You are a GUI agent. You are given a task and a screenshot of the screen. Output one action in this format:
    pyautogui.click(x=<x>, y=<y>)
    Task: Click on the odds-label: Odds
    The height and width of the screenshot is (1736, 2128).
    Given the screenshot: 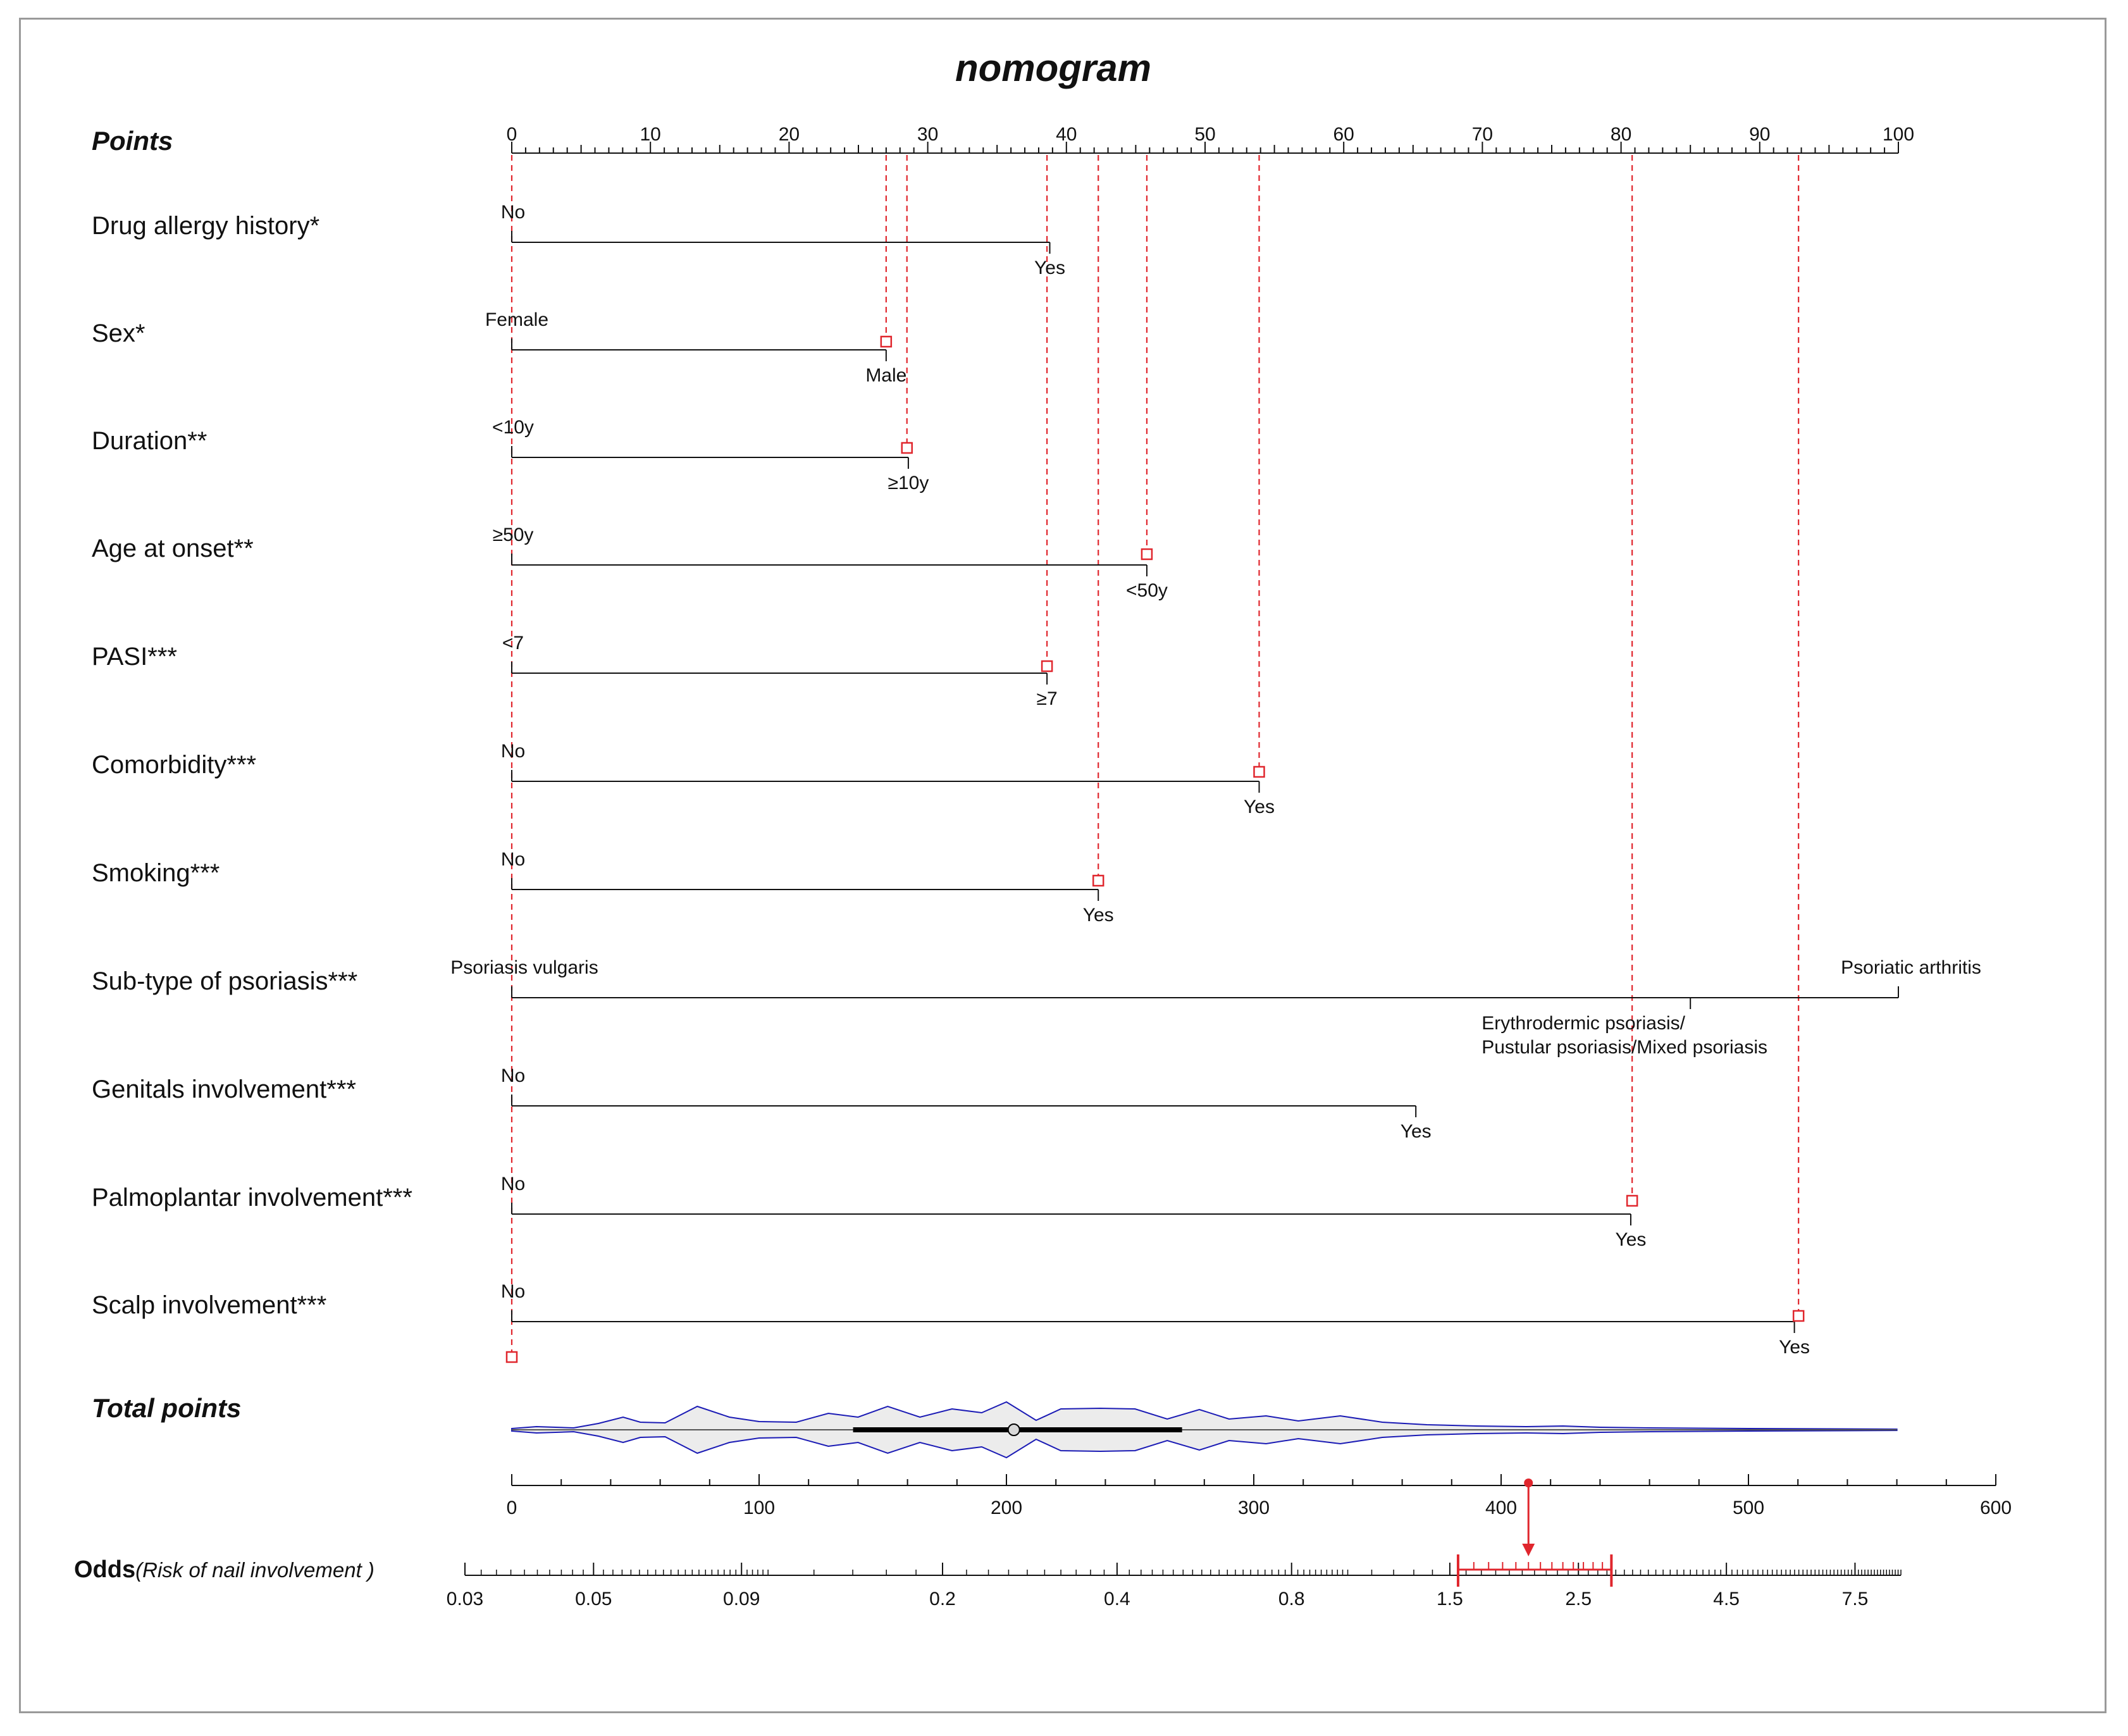 What is the action you would take?
    pyautogui.click(x=104, y=1569)
    